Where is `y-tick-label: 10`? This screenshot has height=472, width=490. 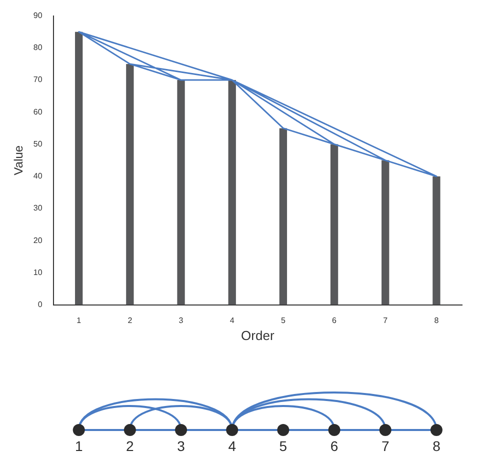
y-tick-label: 10 is located at coordinates (38, 272).